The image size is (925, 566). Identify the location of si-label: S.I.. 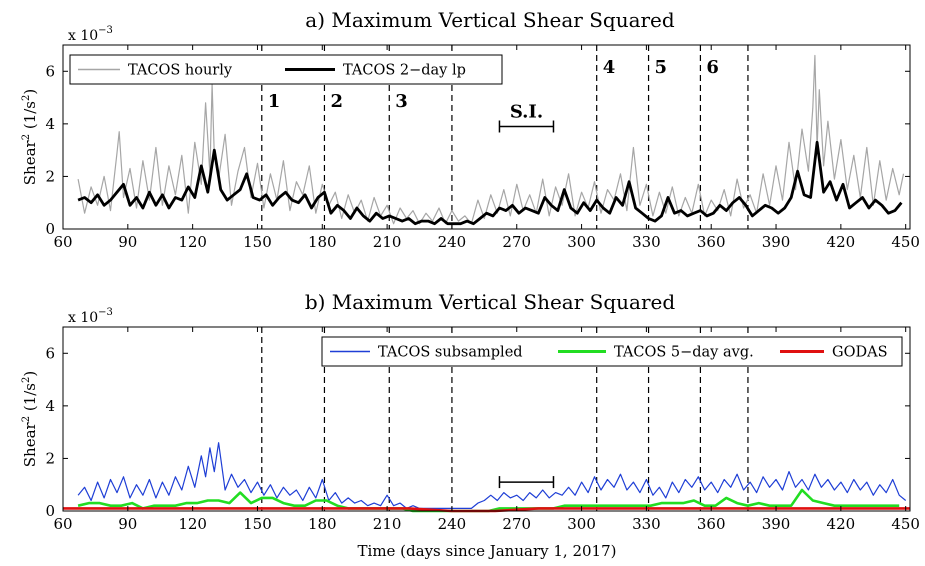
(526, 111).